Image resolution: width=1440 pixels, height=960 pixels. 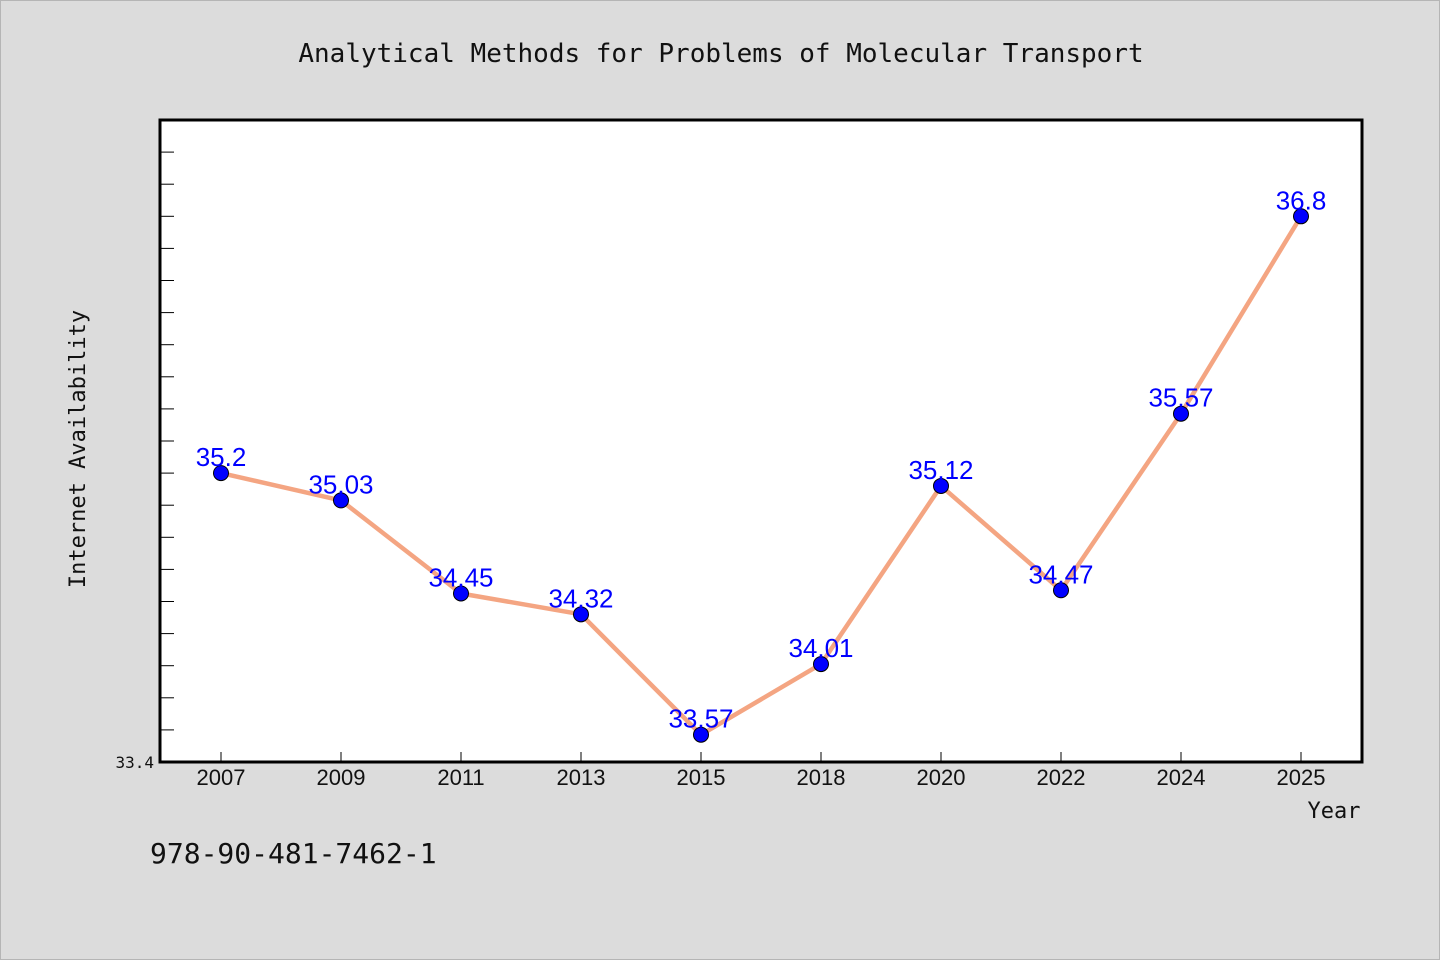 I want to click on x-axis-label: Year, so click(x=1334, y=811).